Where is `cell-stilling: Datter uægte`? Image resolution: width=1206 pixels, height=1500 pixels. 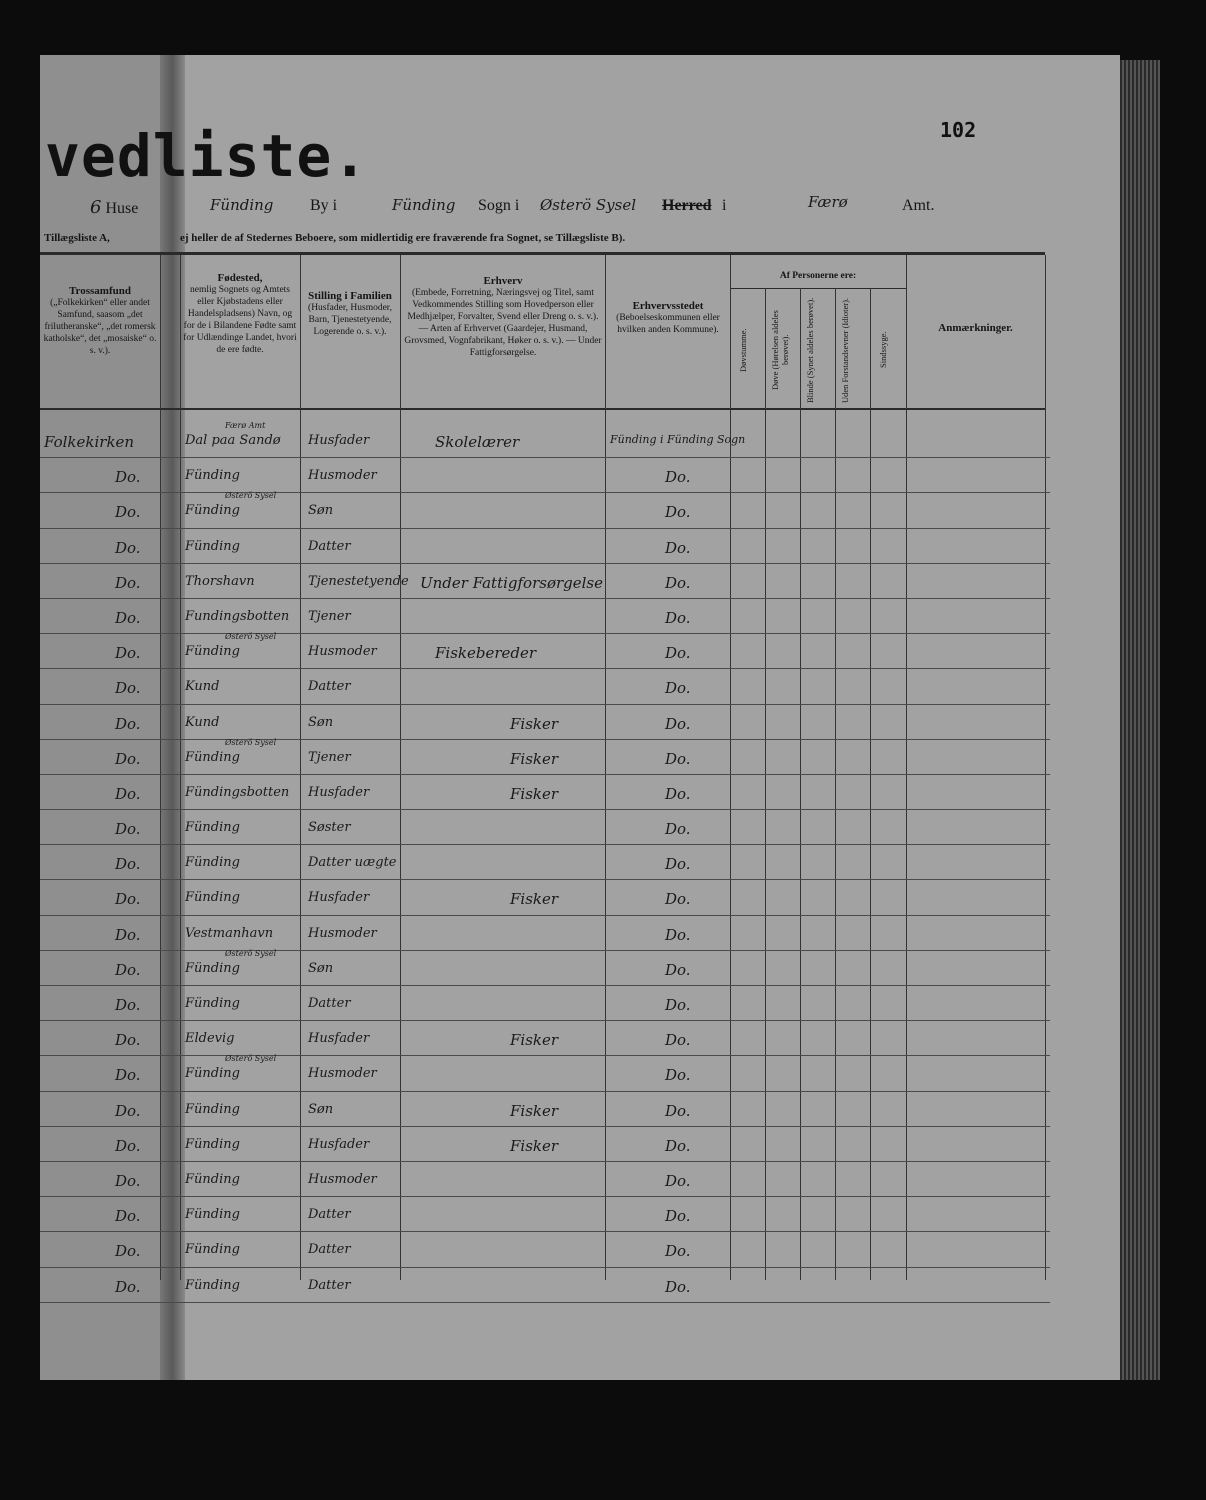
cell-stilling: Datter uægte is located at coordinates (352, 863).